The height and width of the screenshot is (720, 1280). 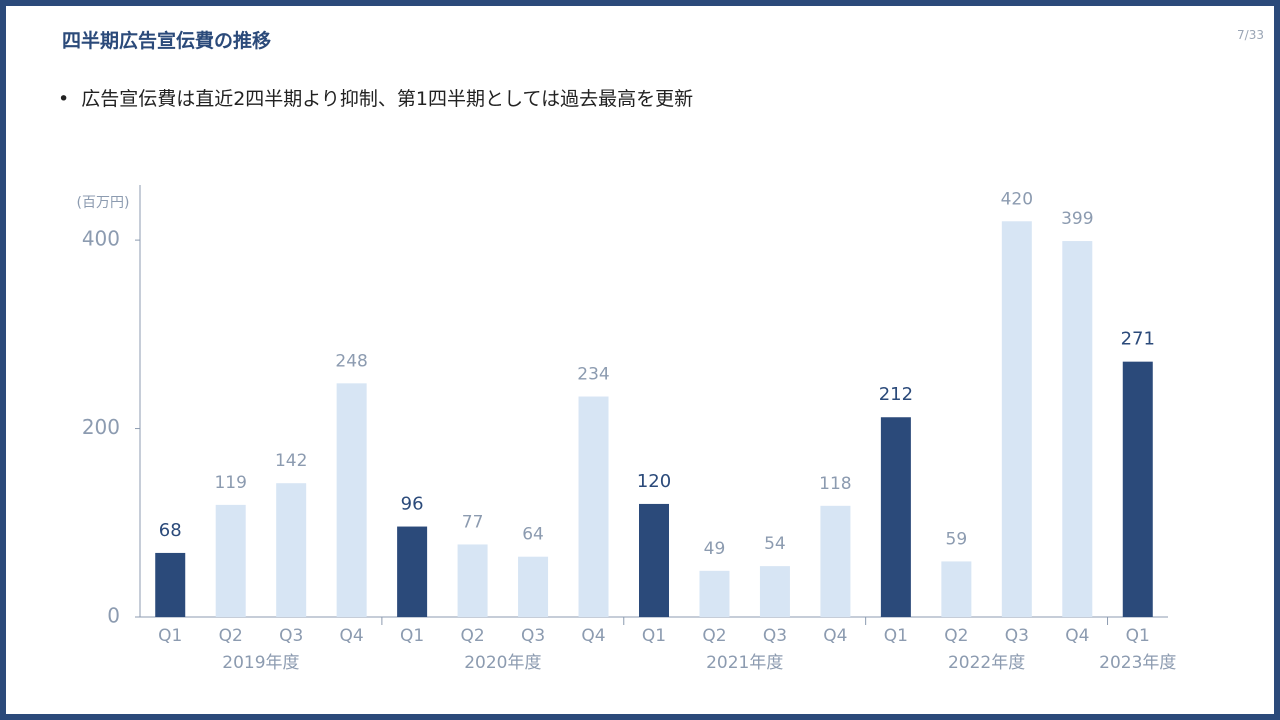 What do you see at coordinates (291, 461) in the screenshot?
I see `value-label: 142` at bounding box center [291, 461].